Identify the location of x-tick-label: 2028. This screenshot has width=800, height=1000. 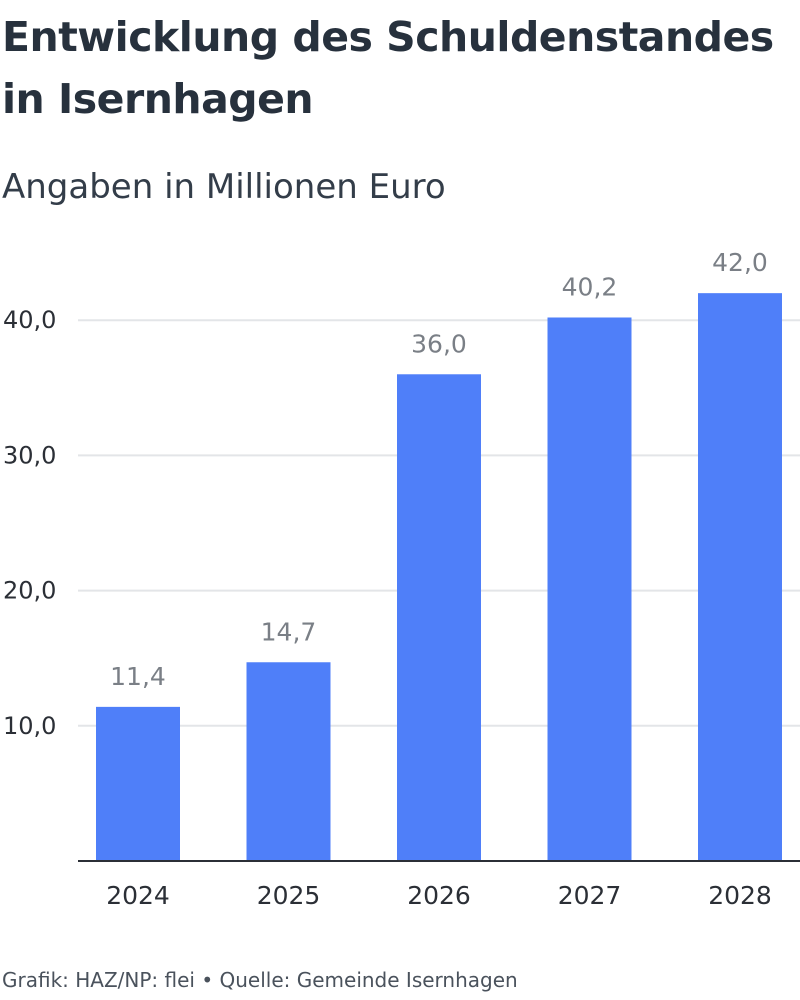
(740, 895).